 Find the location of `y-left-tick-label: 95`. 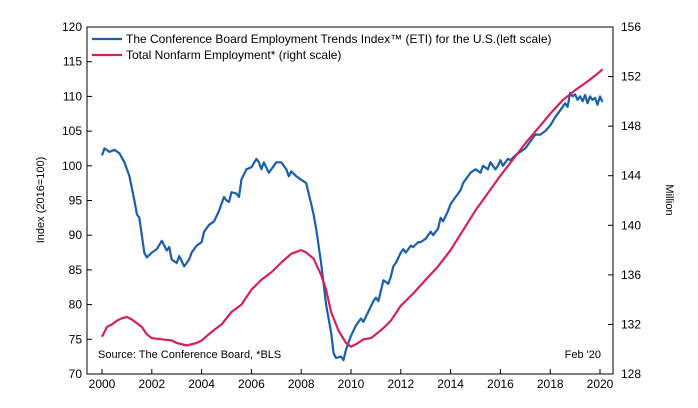

y-left-tick-label: 95 is located at coordinates (76, 201).